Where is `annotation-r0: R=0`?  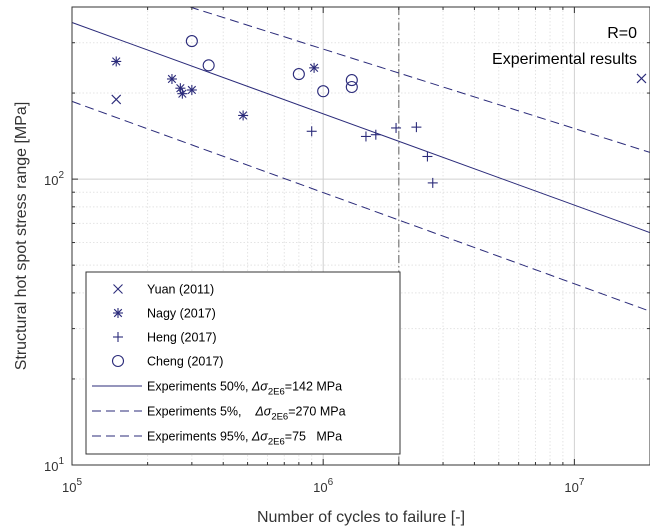
annotation-r0: R=0 is located at coordinates (622, 33).